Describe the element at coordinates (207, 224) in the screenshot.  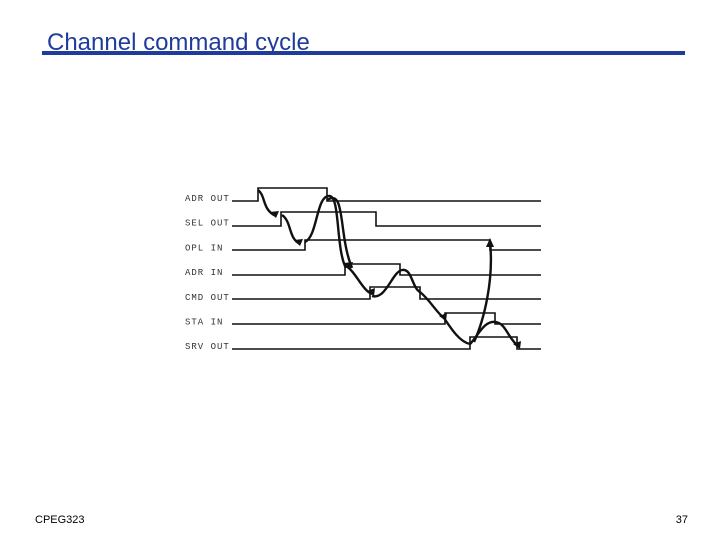
I see `signal-label: SEL OUT` at that location.